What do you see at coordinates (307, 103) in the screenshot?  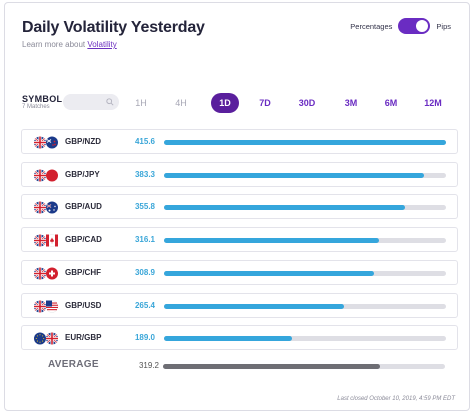 I see `tab-period-30d: 30D` at bounding box center [307, 103].